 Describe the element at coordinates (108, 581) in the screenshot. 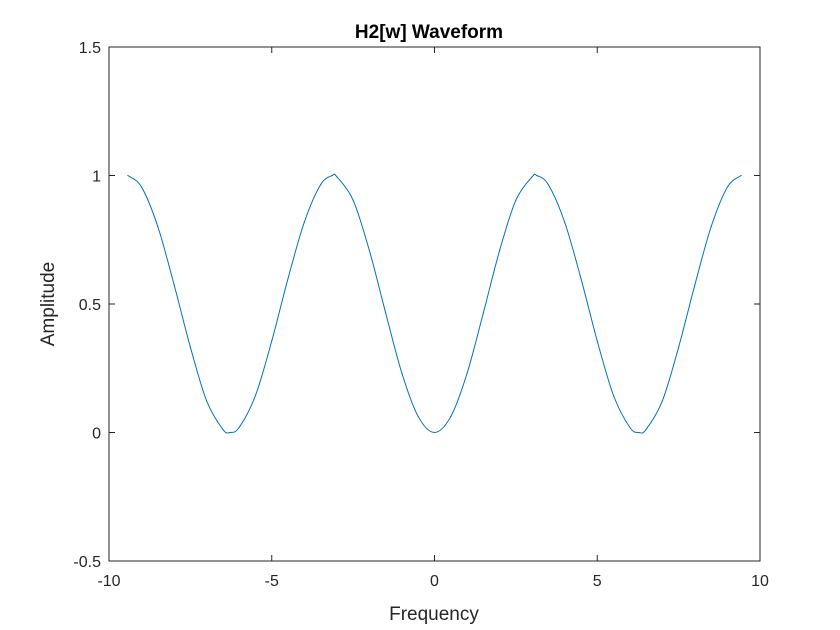

I see `x-tick-label: -10` at that location.